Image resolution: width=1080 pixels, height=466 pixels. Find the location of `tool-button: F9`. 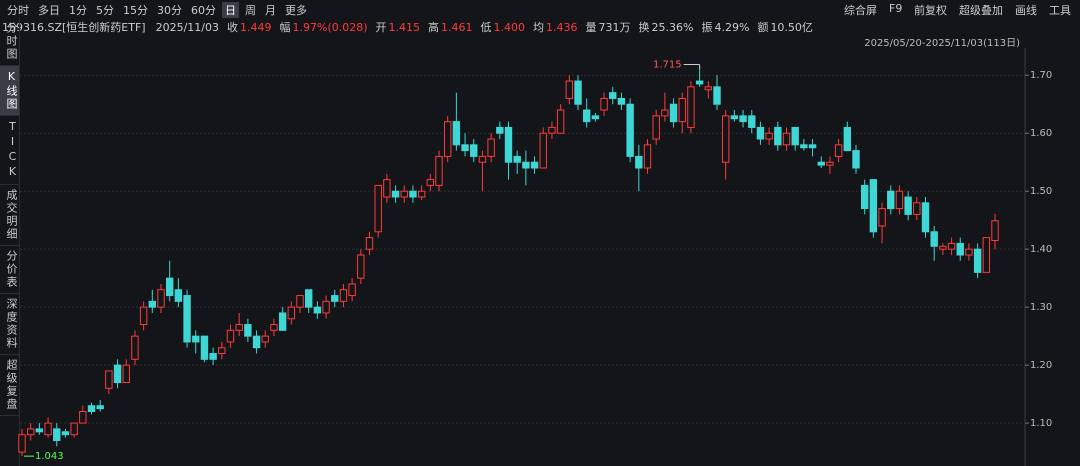

tool-button: F9 is located at coordinates (896, 8).